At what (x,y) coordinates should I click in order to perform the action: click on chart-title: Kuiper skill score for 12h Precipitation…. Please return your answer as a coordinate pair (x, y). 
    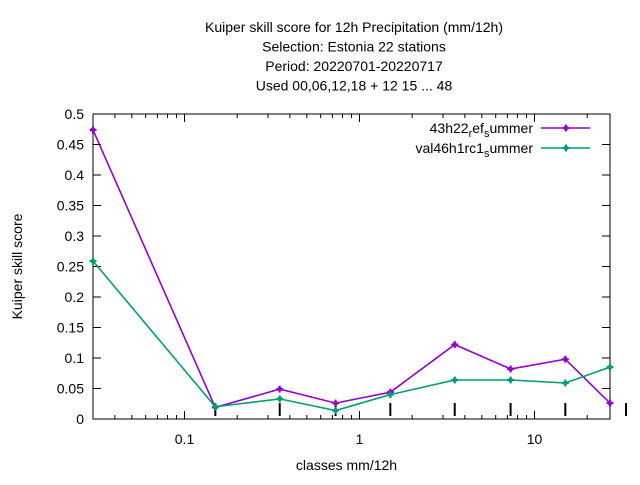
    Looking at the image, I should click on (354, 56).